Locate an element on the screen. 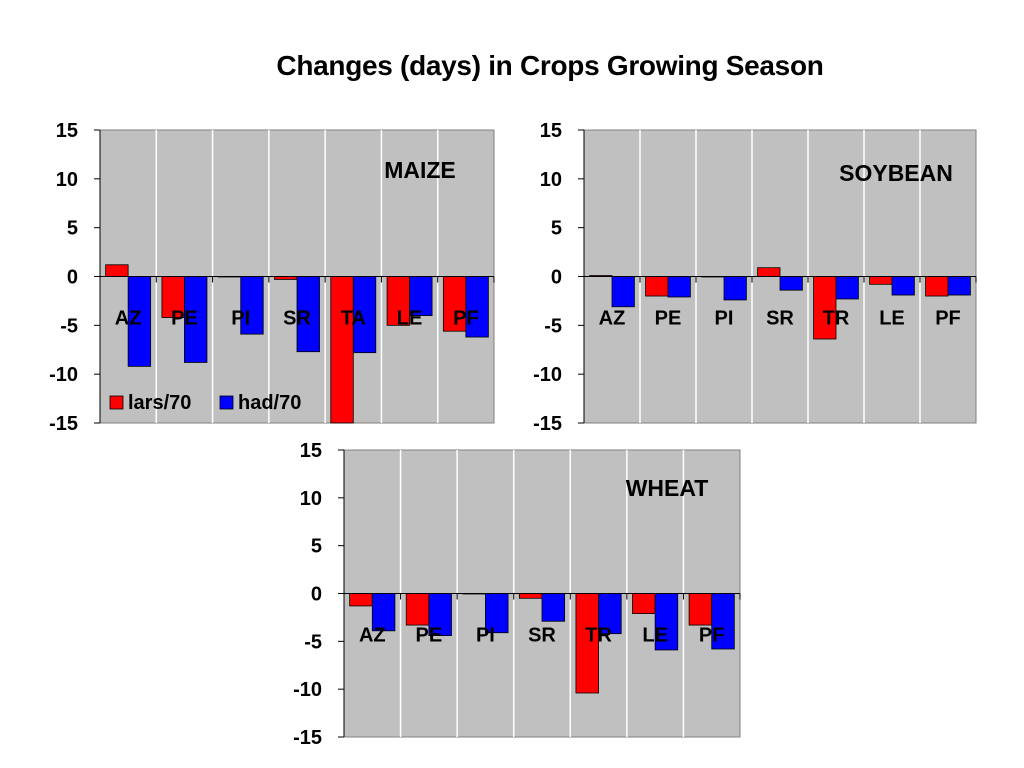  legend-label: had/70 is located at coordinates (269, 403).